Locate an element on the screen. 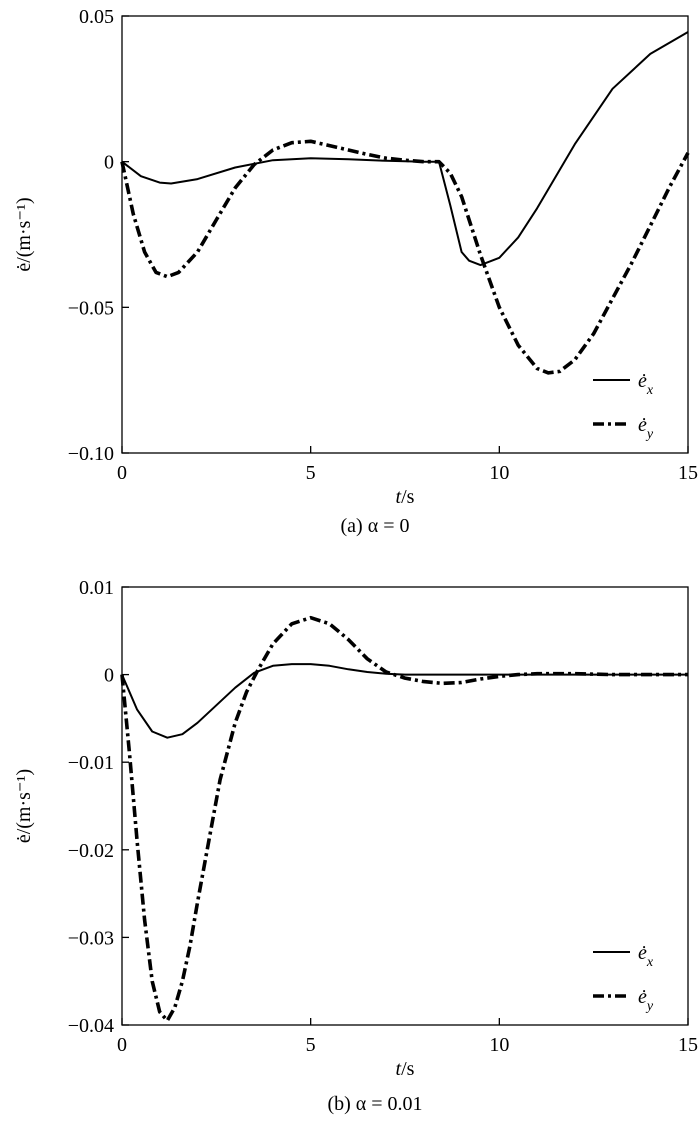  panel-caption: (a) α = 0 is located at coordinates (375, 526).